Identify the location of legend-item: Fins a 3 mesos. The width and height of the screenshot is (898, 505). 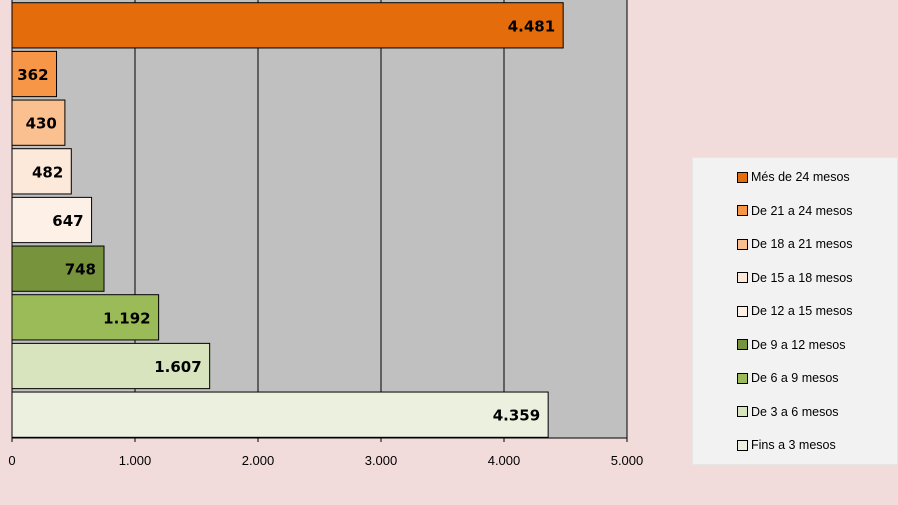
(786, 445).